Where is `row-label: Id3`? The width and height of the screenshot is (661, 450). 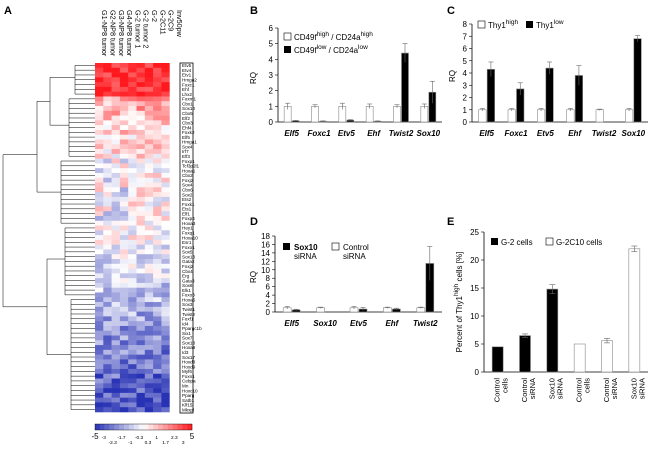 row-label: Id3 is located at coordinates (185, 352).